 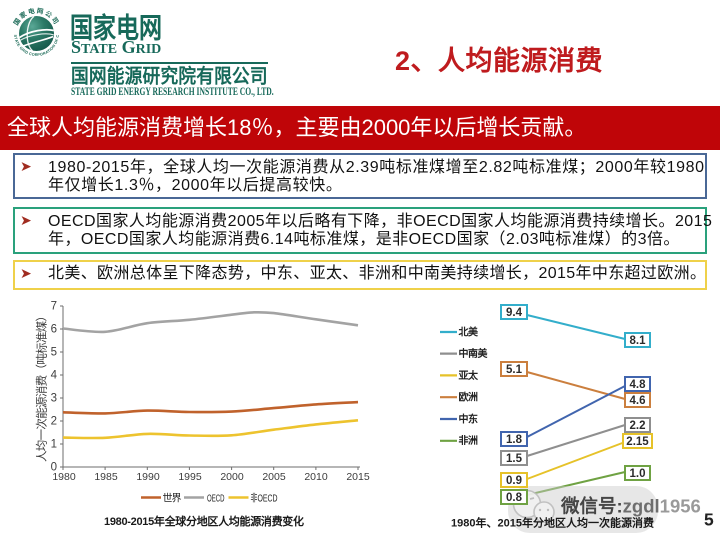 What do you see at coordinates (514, 459) in the screenshot?
I see `svg-text: 1.5` at bounding box center [514, 459].